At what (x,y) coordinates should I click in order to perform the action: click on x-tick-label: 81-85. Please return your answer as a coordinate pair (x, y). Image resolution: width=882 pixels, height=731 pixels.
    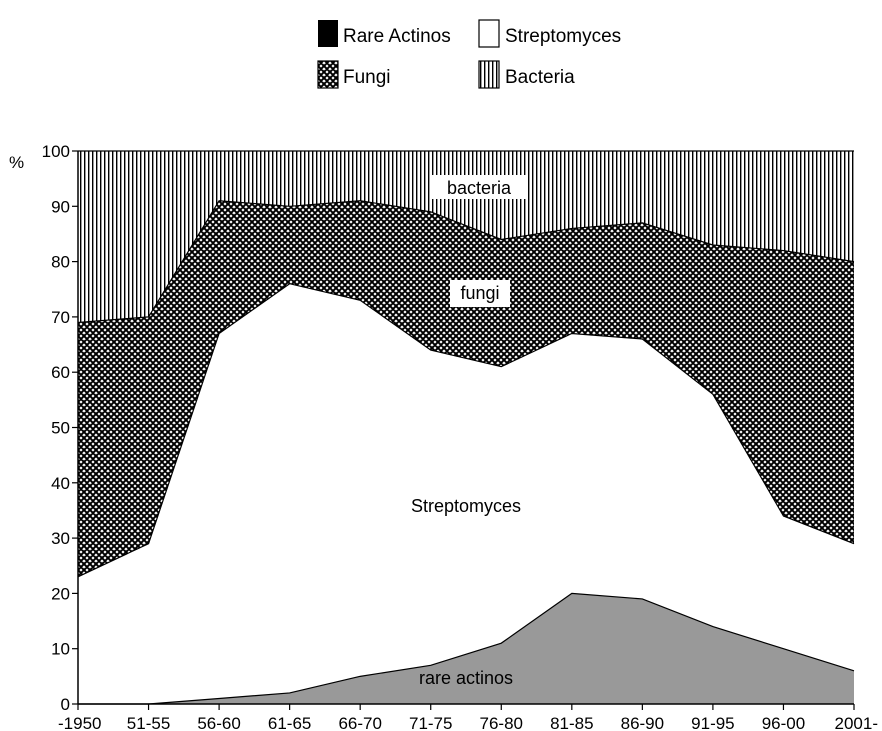
    Looking at the image, I should click on (571, 722).